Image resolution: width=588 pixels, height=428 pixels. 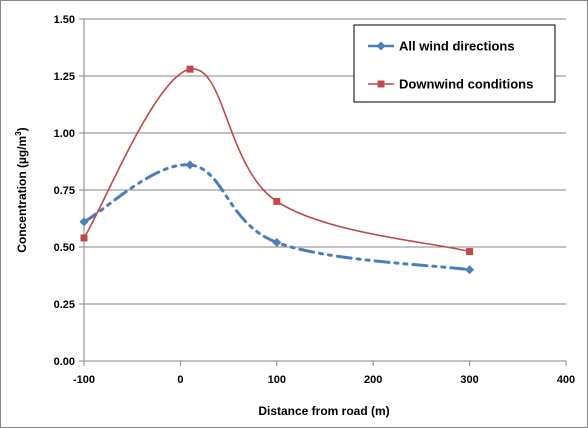 What do you see at coordinates (22, 194) in the screenshot?
I see `y-axis-title-main: Concentration (µg/m` at bounding box center [22, 194].